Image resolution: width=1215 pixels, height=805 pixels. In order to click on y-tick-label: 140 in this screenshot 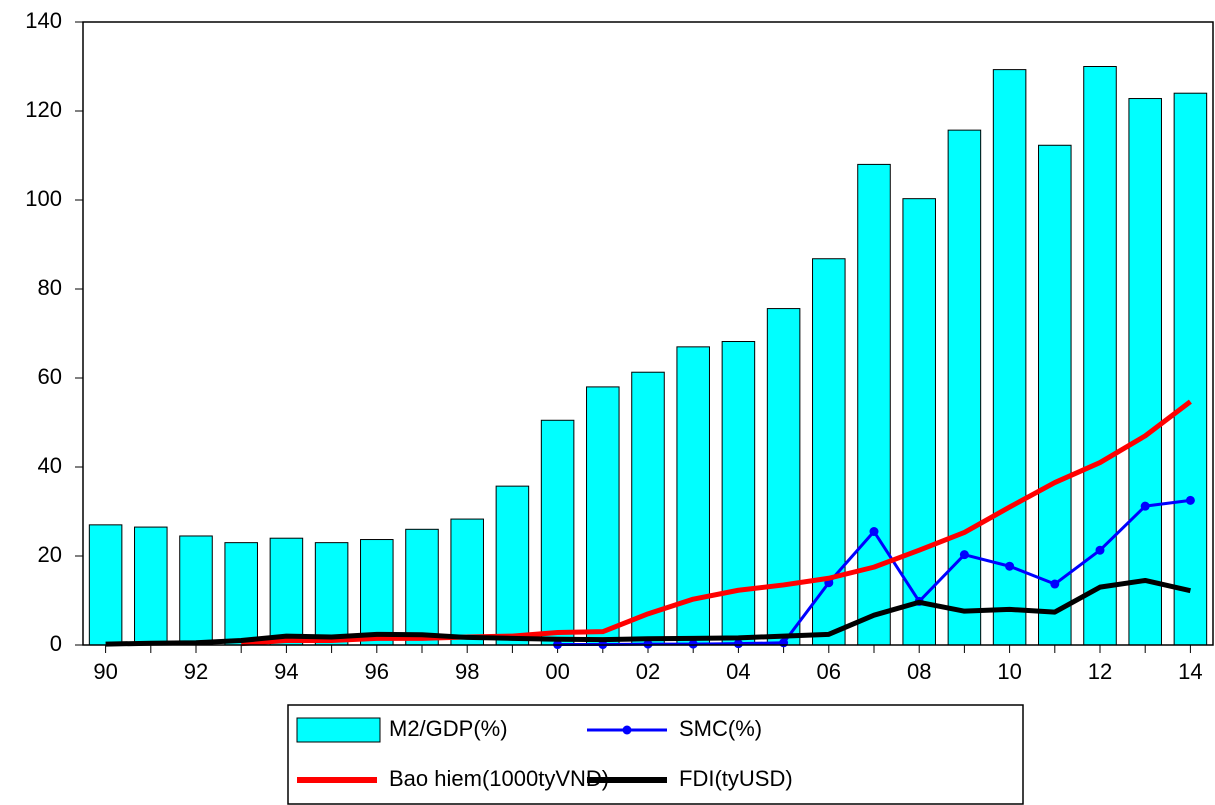, I will do `click(43, 20)`.